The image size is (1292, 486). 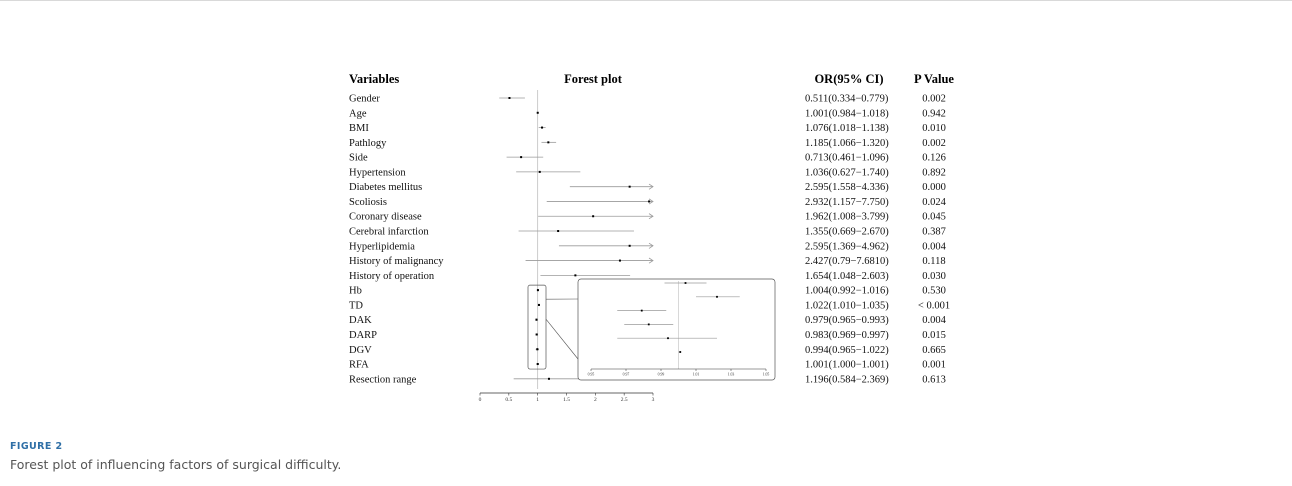 What do you see at coordinates (847, 202) in the screenshot?
I see `row-or-ci: 2.932(1.157−7.750)` at bounding box center [847, 202].